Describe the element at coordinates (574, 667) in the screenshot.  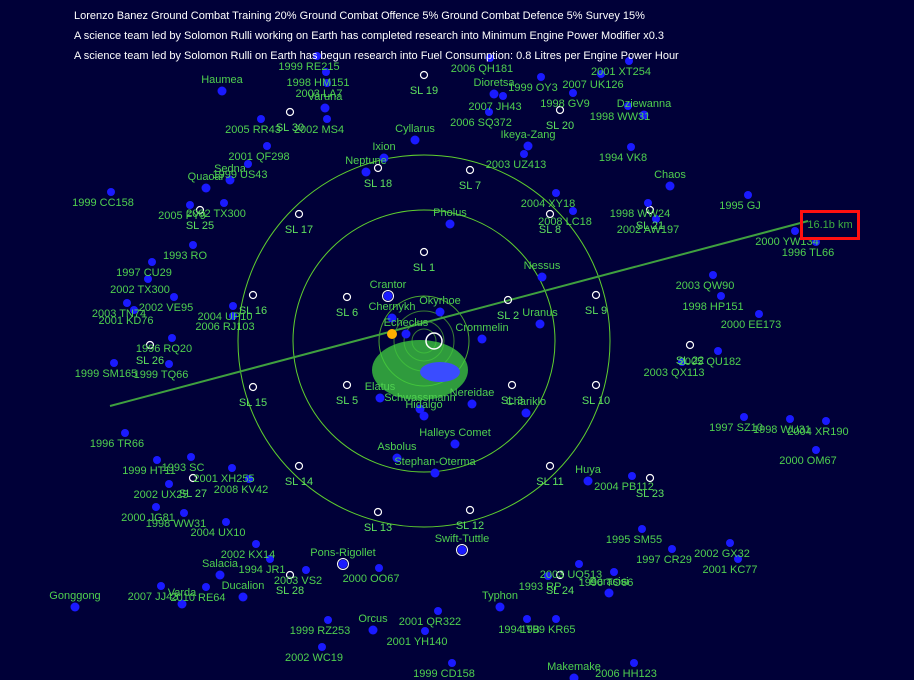
I see `body-label: Makemake` at that location.